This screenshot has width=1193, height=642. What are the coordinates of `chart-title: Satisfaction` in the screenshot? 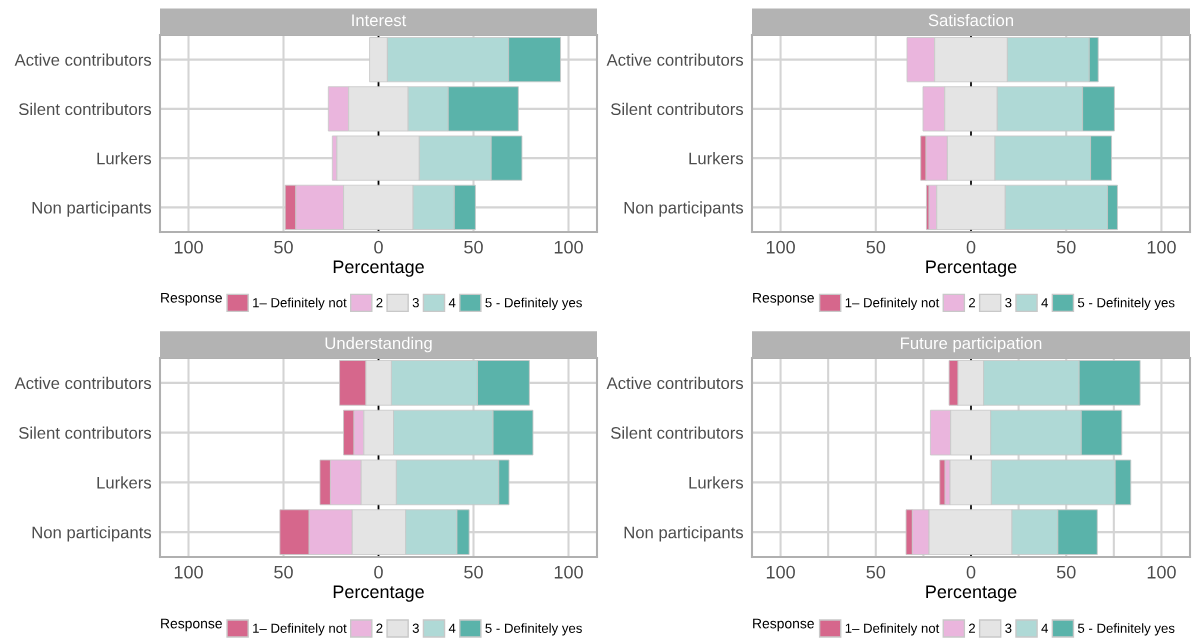 It's located at (970, 20).